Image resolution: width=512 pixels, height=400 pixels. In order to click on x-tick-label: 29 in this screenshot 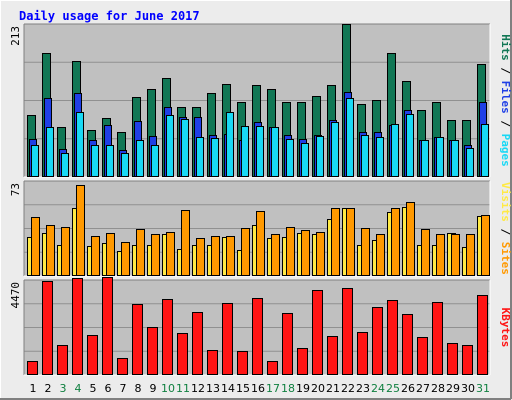, I will do `click(453, 388)`.